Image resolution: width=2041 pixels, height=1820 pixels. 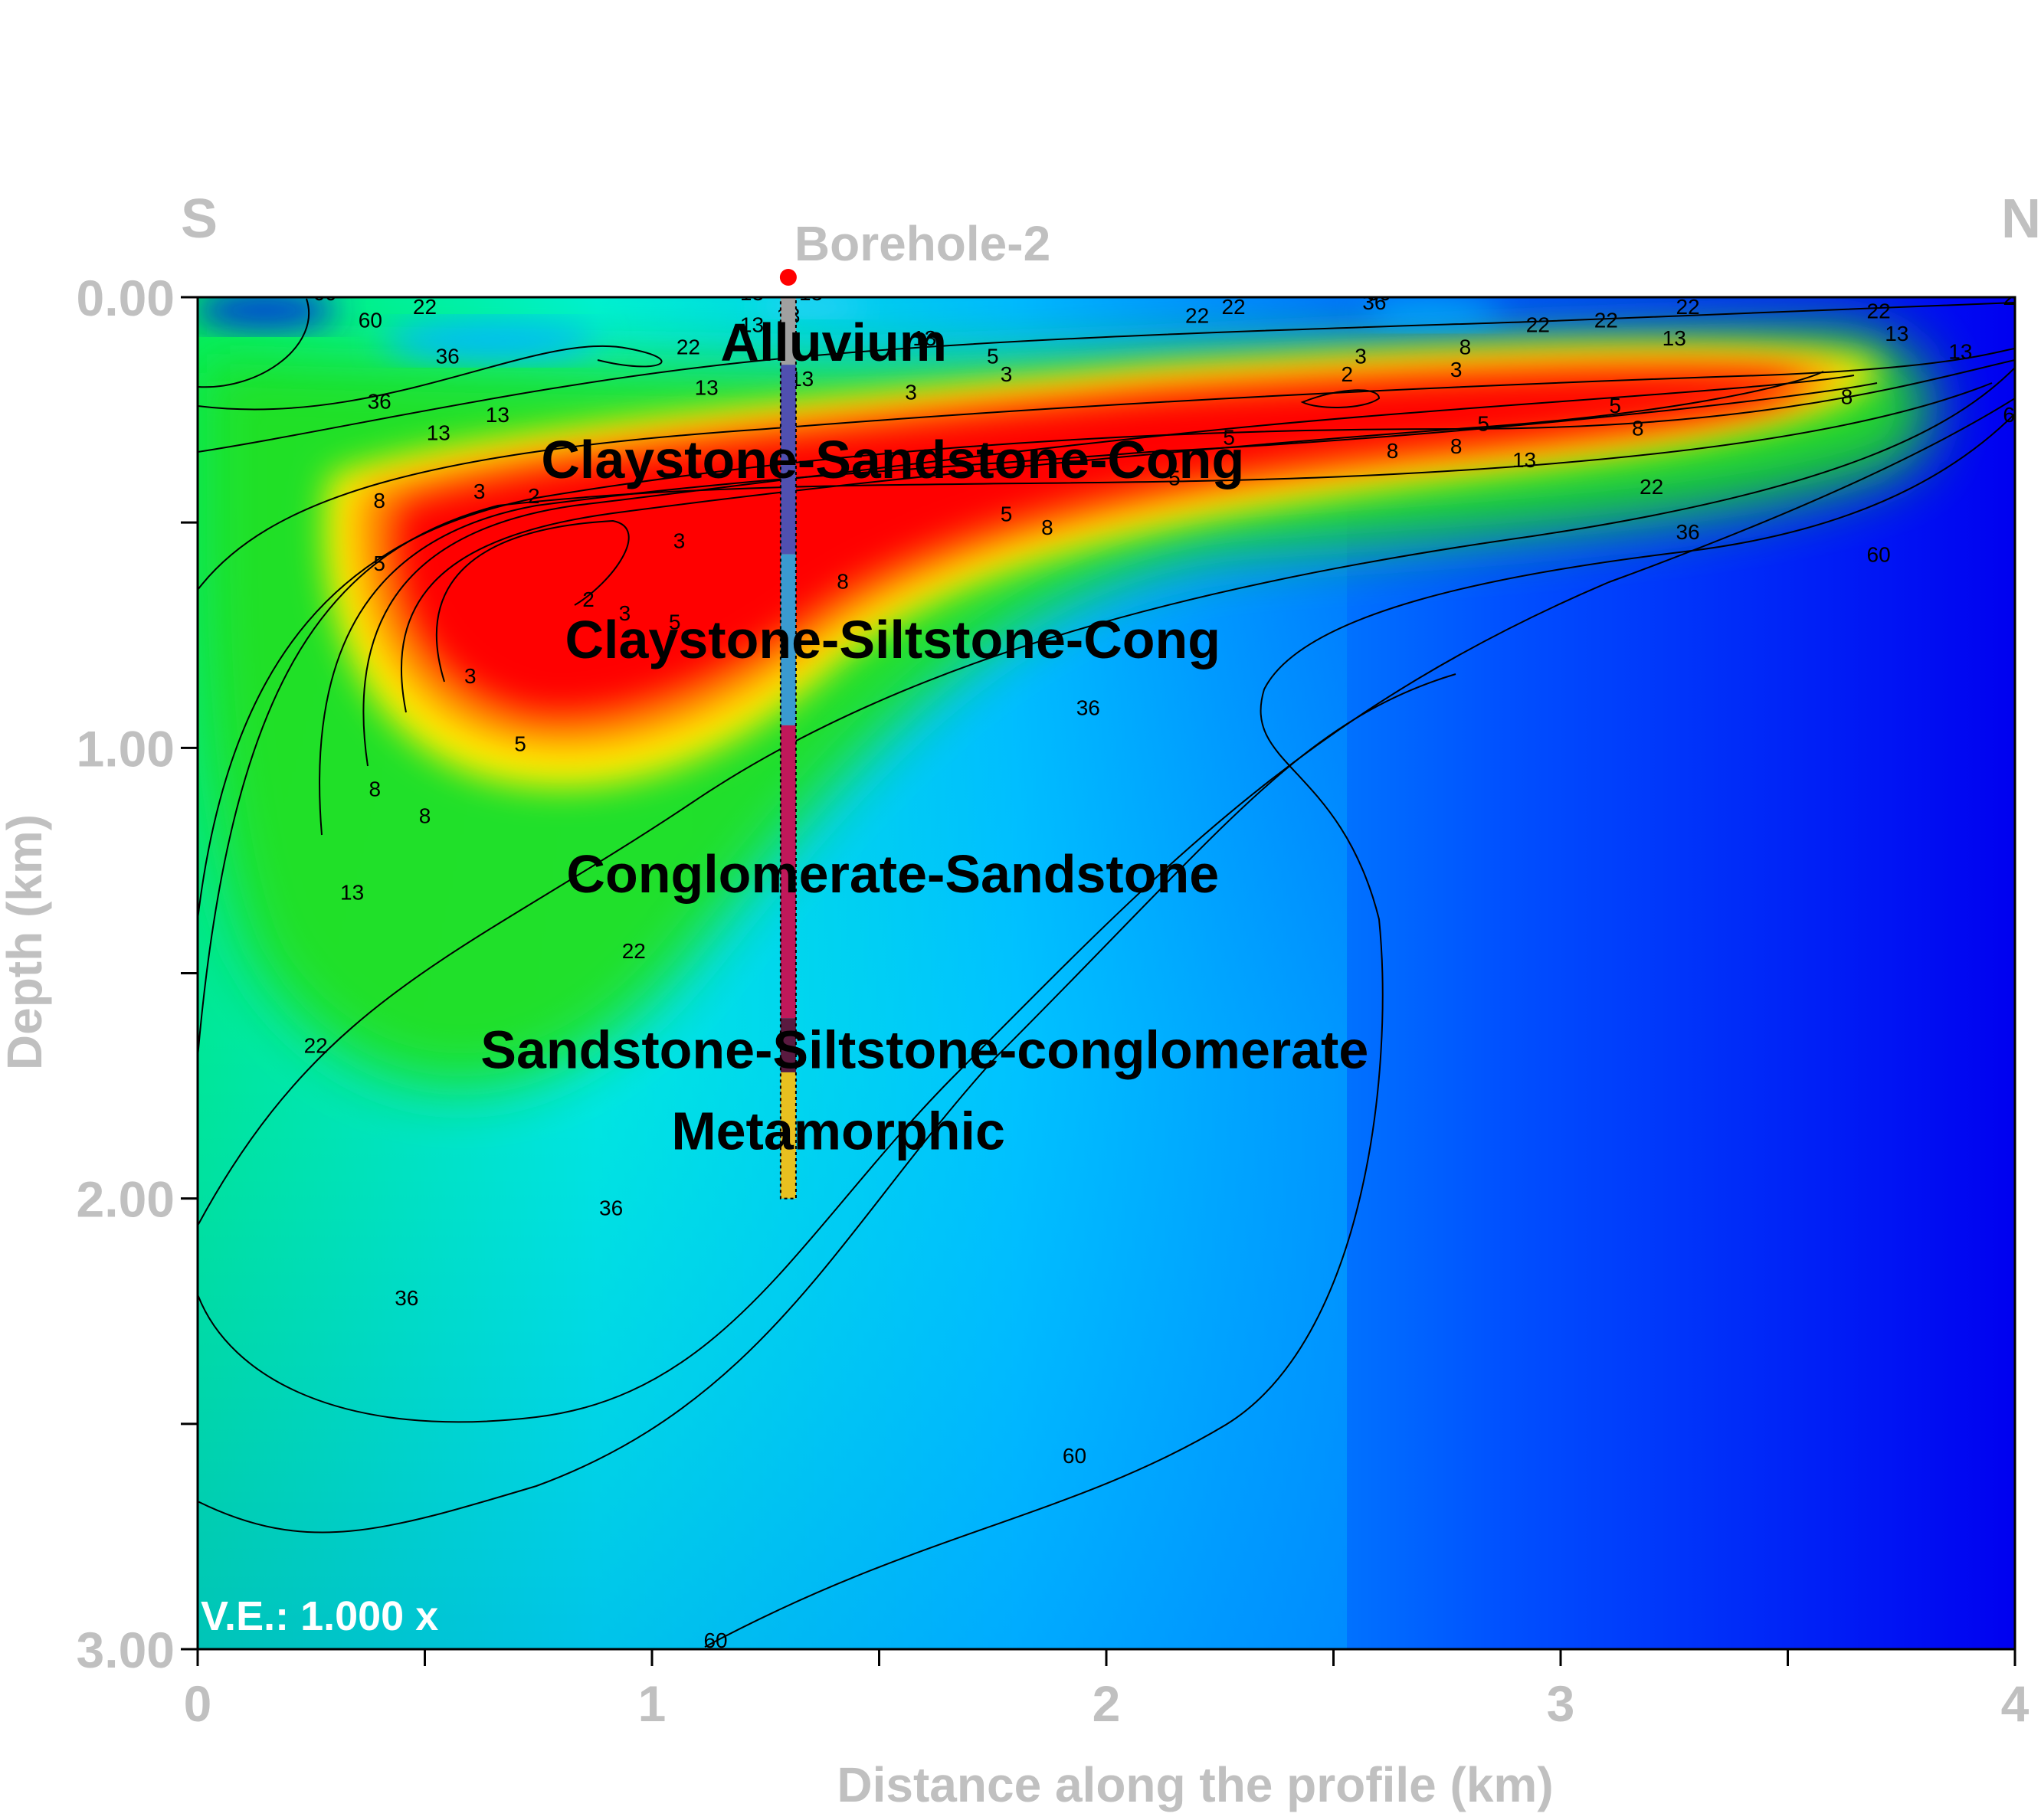 I want to click on vertical-exaggeration-label: V.E.: 1.000 x, so click(x=319, y=1616).